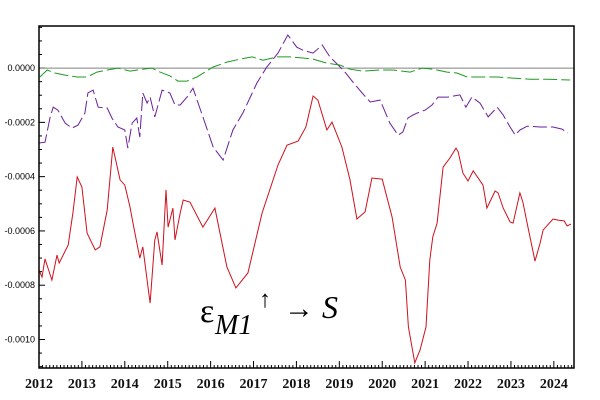 This screenshot has width=600, height=400. Describe the element at coordinates (125, 384) in the screenshot. I see `x-tick-label: 2014` at that location.